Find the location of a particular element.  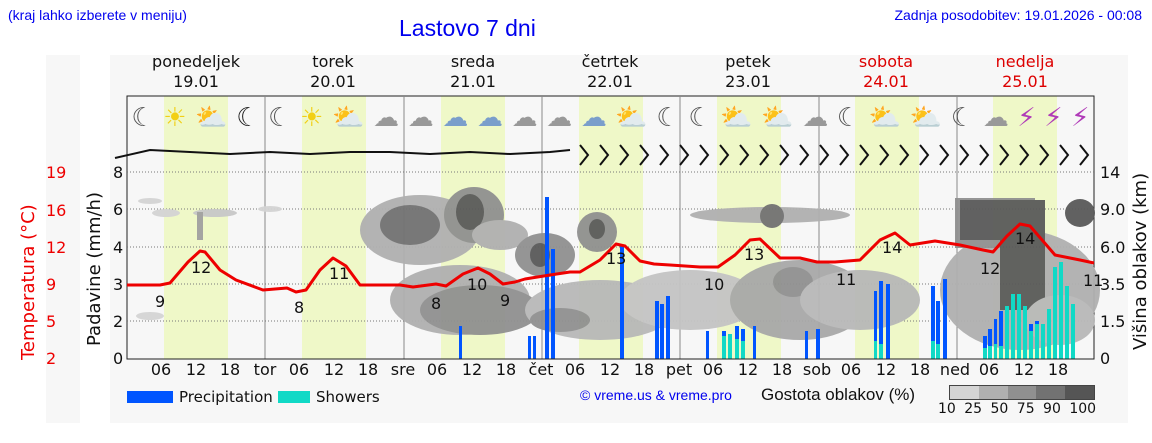

page-title: Lastovo 7 dni is located at coordinates (467, 28).